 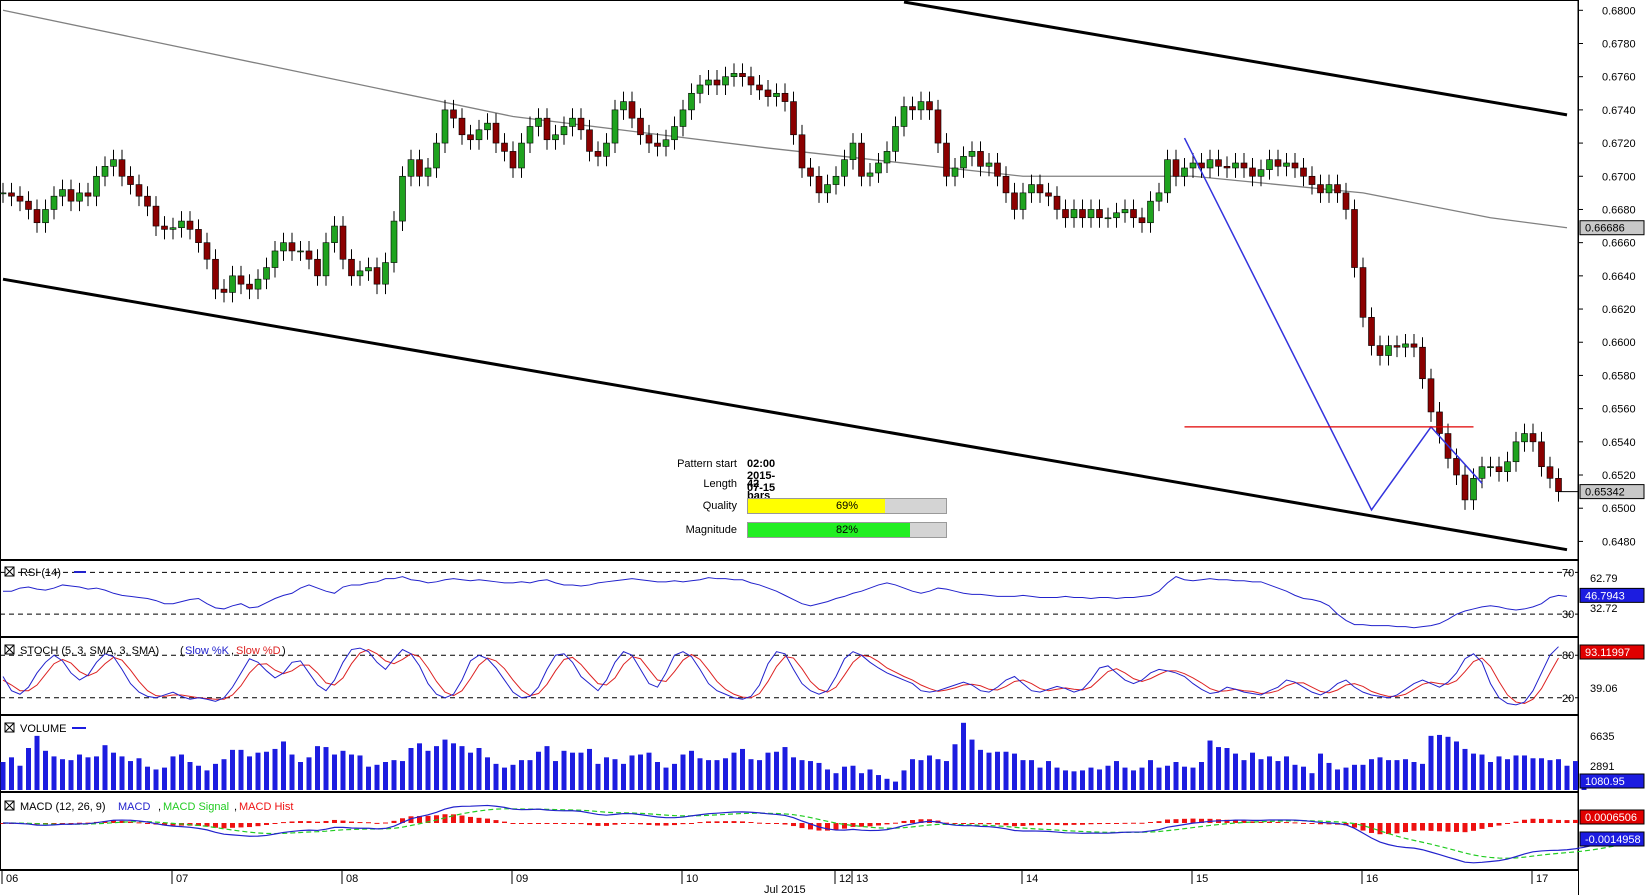 What do you see at coordinates (1619, 244) in the screenshot?
I see `price-tick-label: 0.6660` at bounding box center [1619, 244].